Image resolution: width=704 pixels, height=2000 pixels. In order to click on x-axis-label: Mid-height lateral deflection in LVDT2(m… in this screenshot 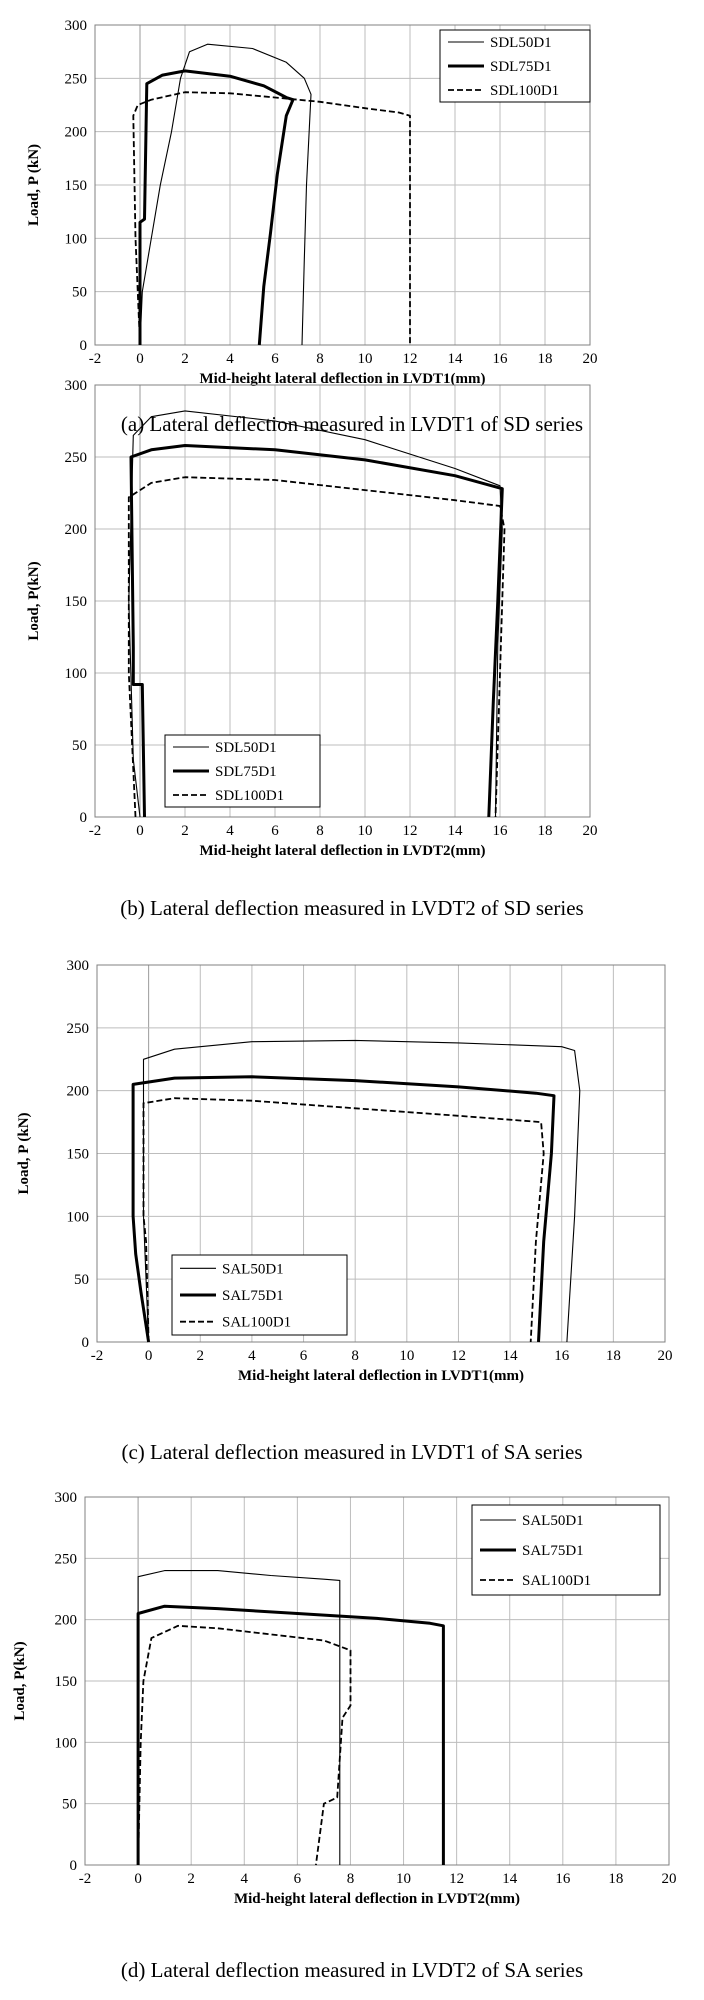, I will do `click(377, 1899)`.